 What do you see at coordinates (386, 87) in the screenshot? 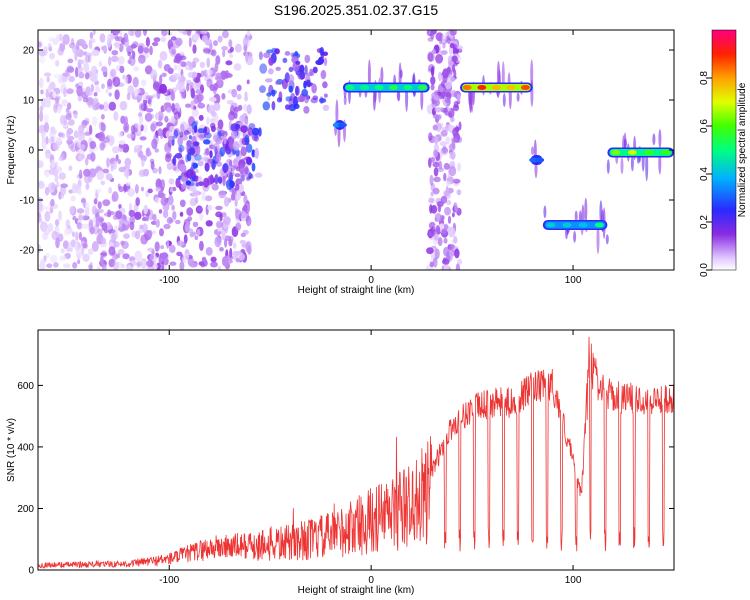
I see `spectrogram-line-body` at bounding box center [386, 87].